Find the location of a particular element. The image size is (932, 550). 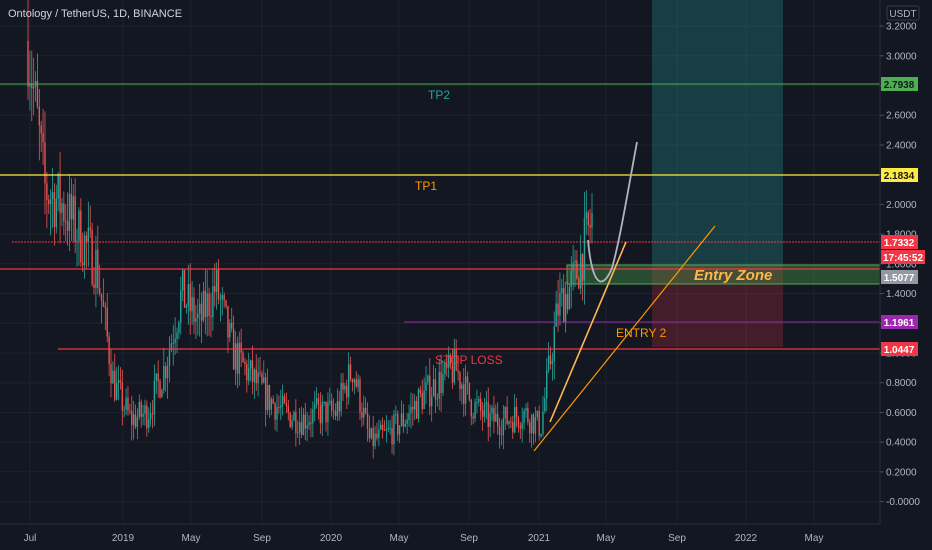

trend-line-steep is located at coordinates (588, 332).